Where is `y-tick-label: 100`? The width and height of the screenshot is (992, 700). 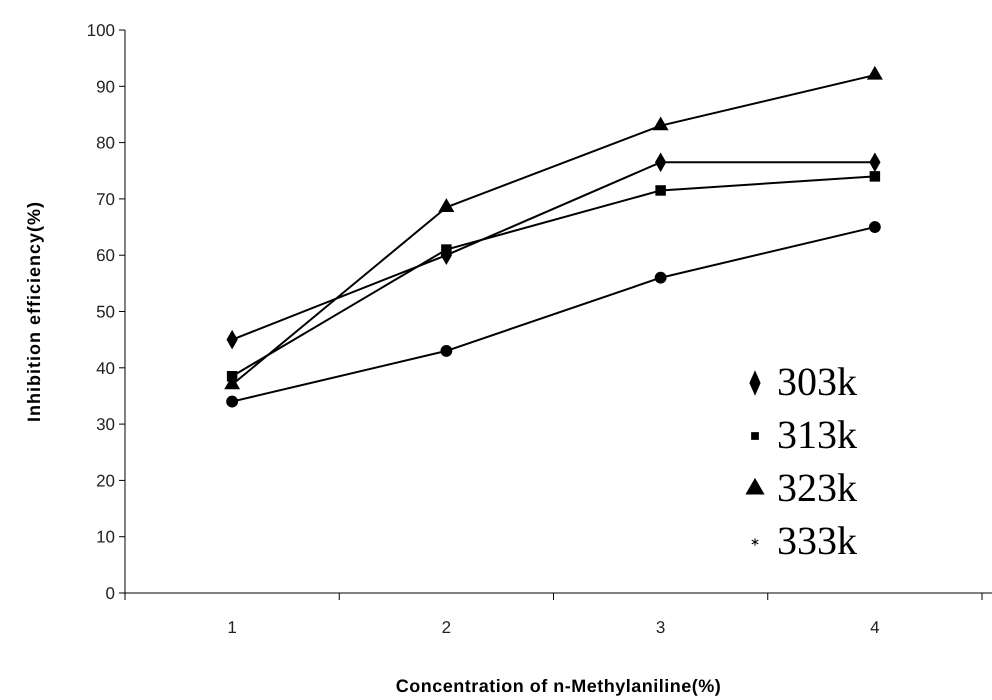
y-tick-label: 100 is located at coordinates (100, 30).